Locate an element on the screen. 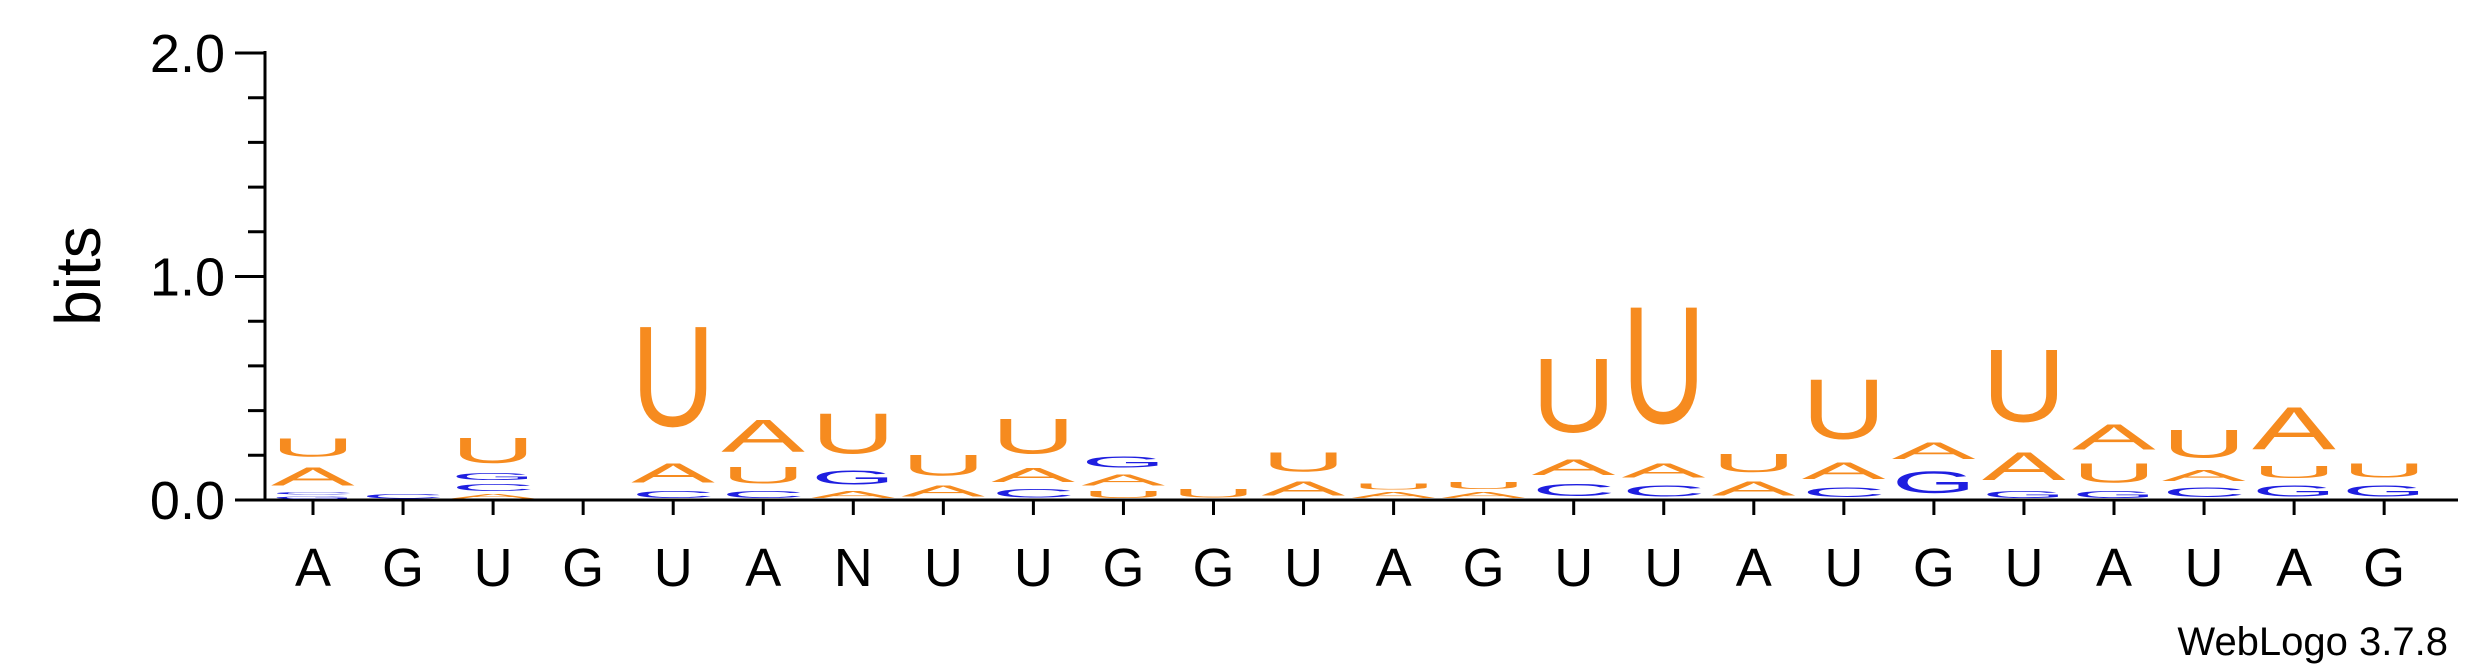 The width and height of the screenshot is (2475, 667). weblogo-version-footer: WebLogo 3.7.8 is located at coordinates (2312, 642).